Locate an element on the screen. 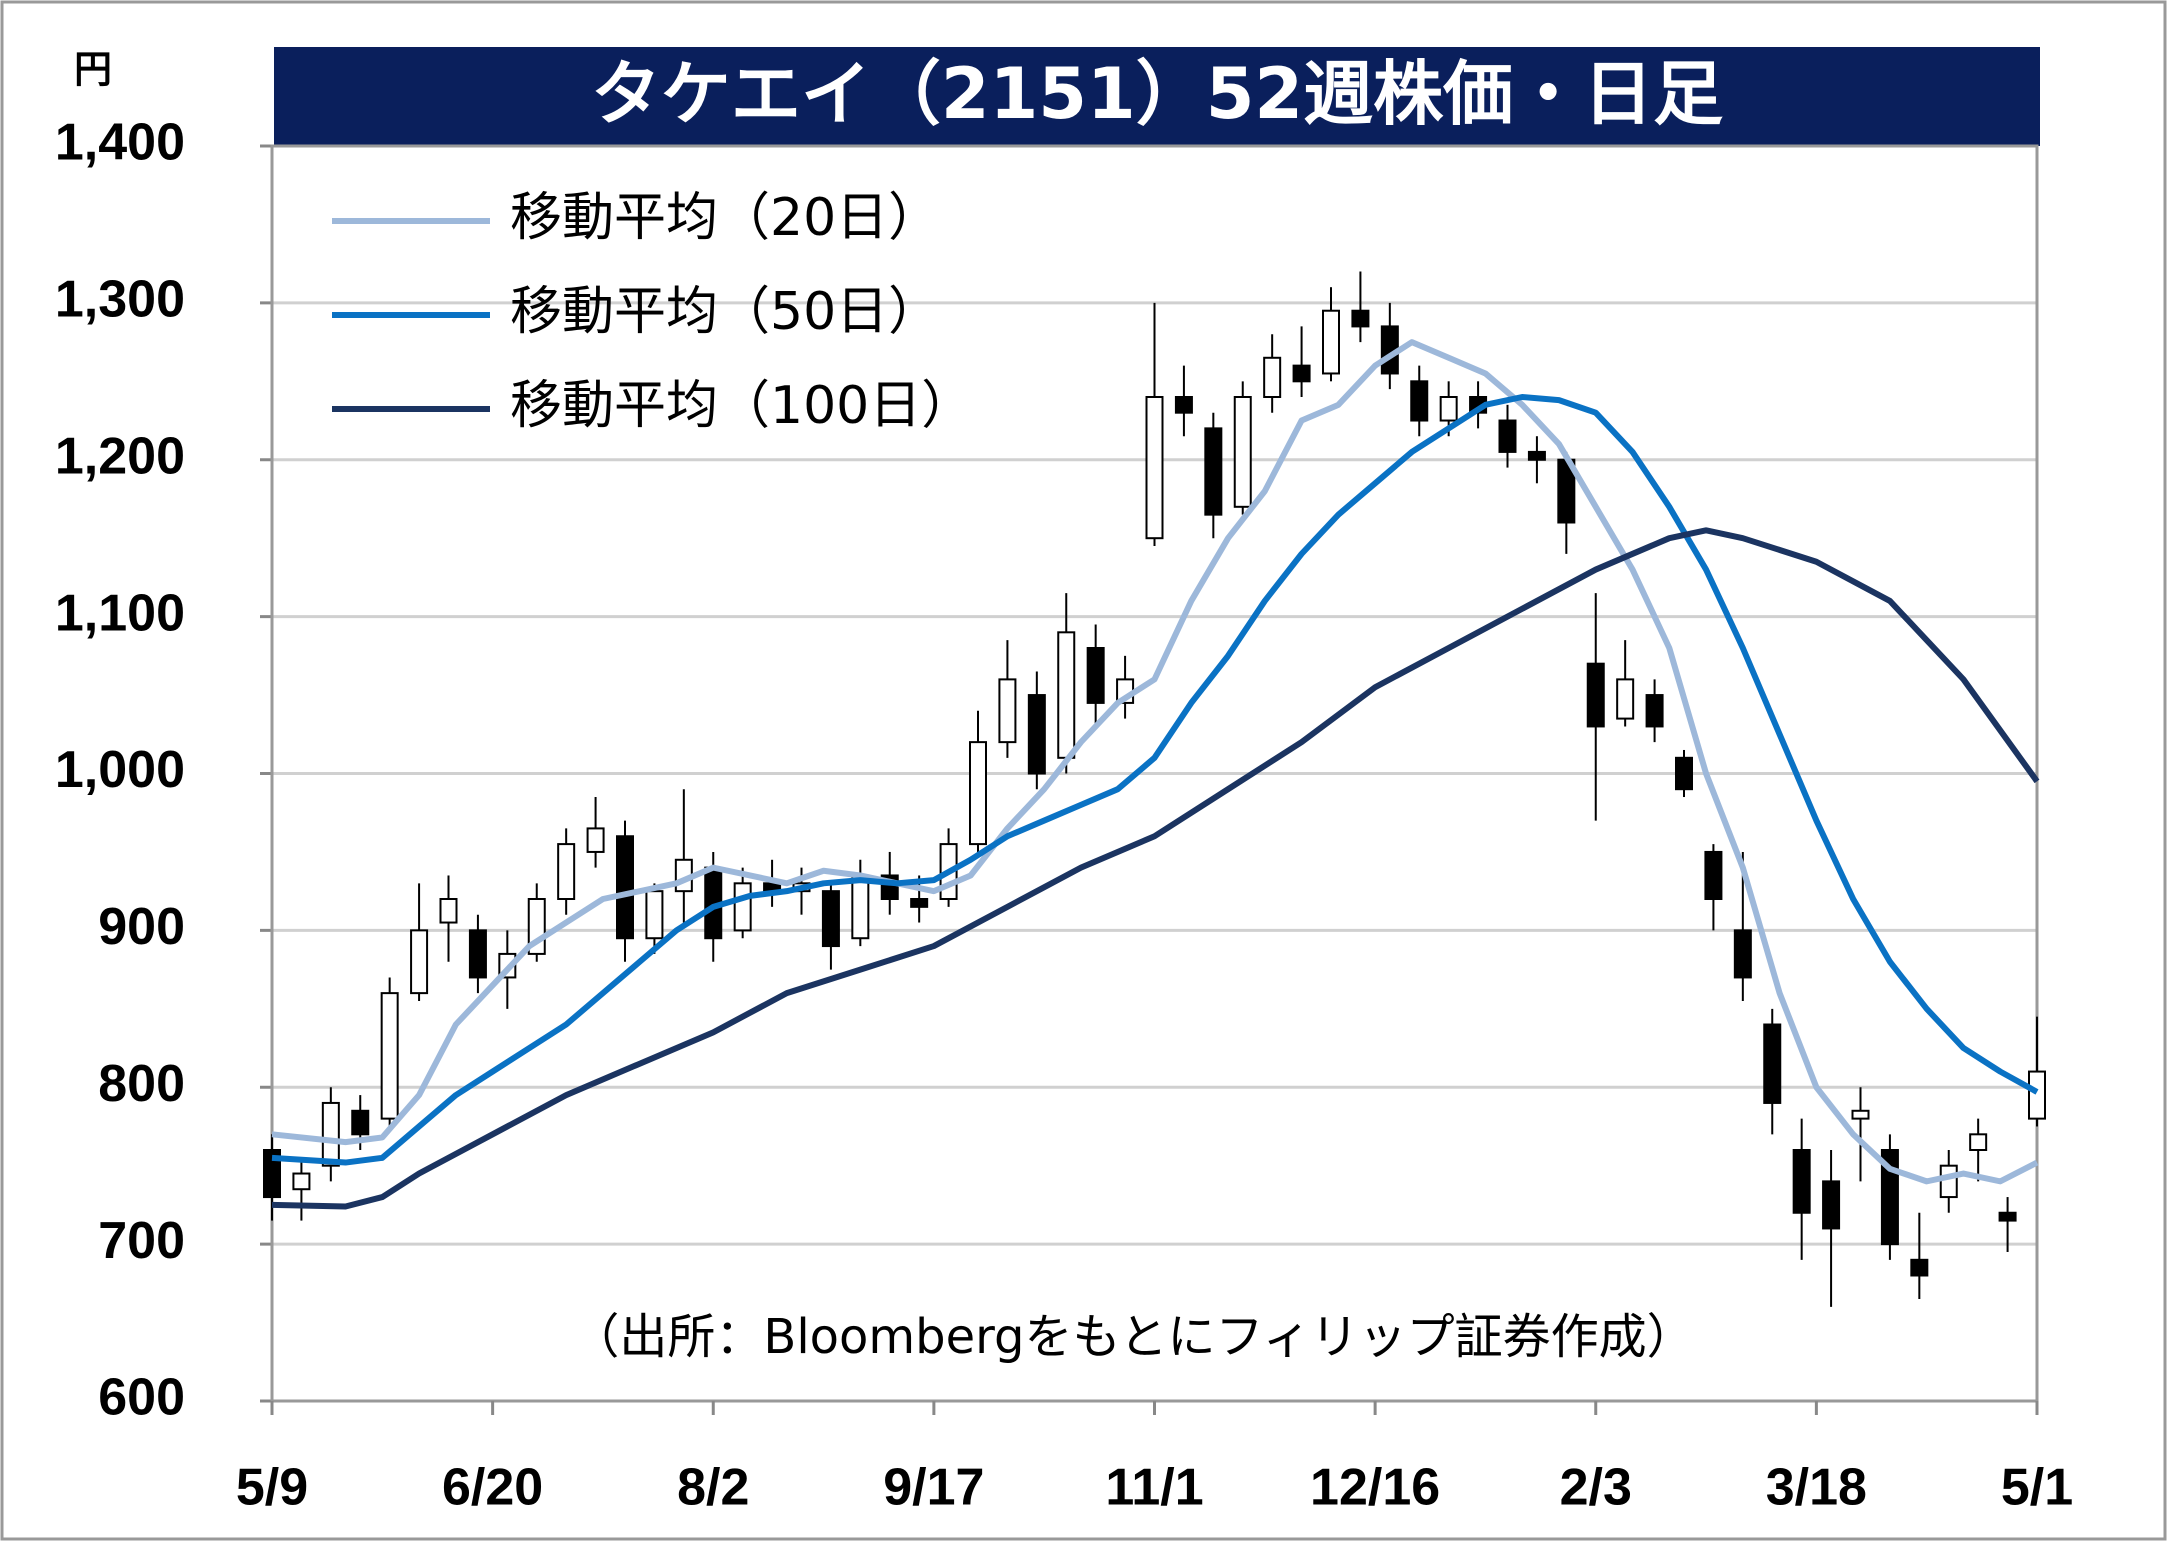 The height and width of the screenshot is (1545, 2167). x-tick-label: 12/16 is located at coordinates (1375, 1488).